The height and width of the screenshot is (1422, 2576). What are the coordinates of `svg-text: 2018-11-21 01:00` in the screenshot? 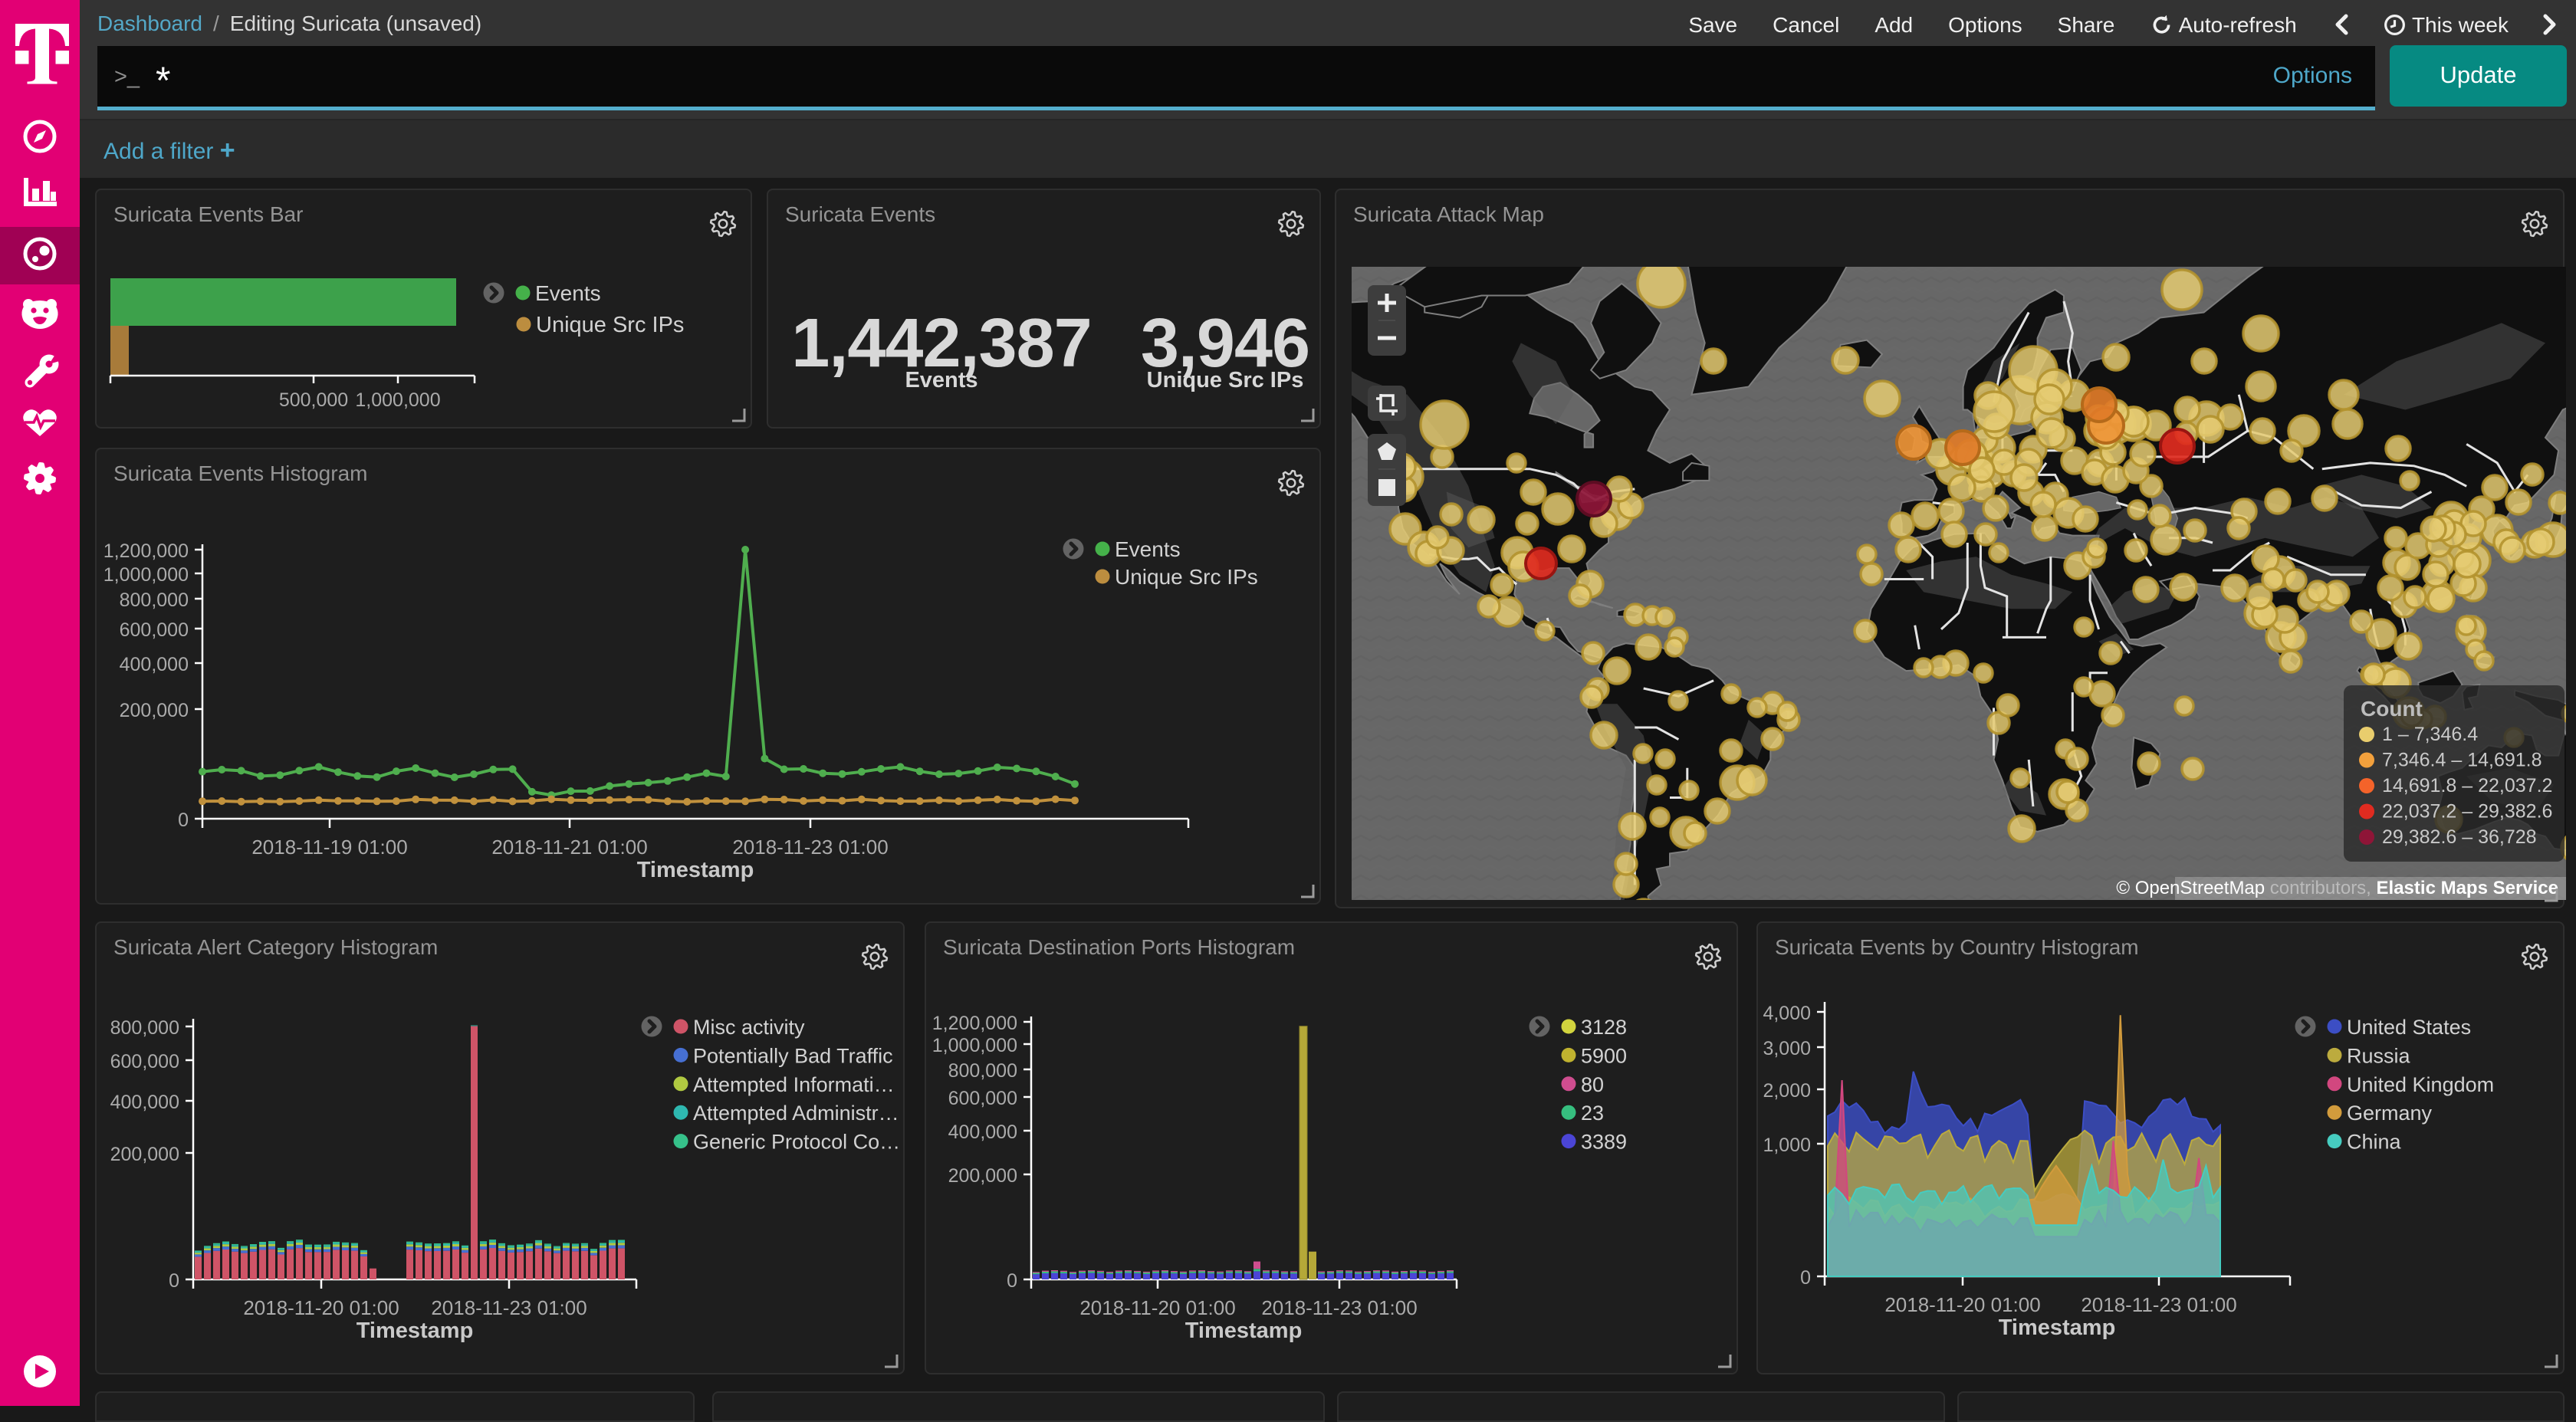 It's located at (569, 848).